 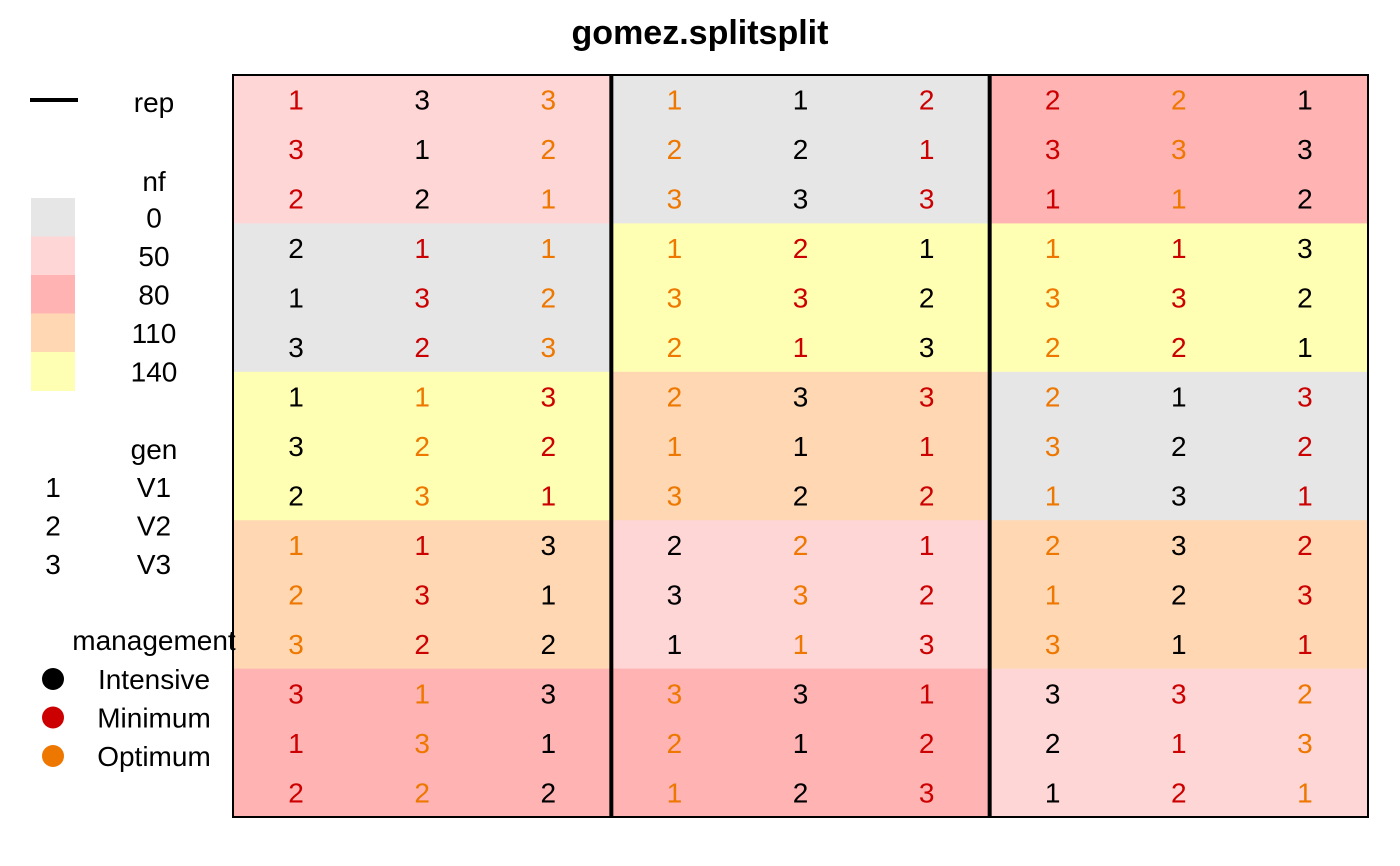 I want to click on gen-legend-code: 2, so click(x=53, y=526).